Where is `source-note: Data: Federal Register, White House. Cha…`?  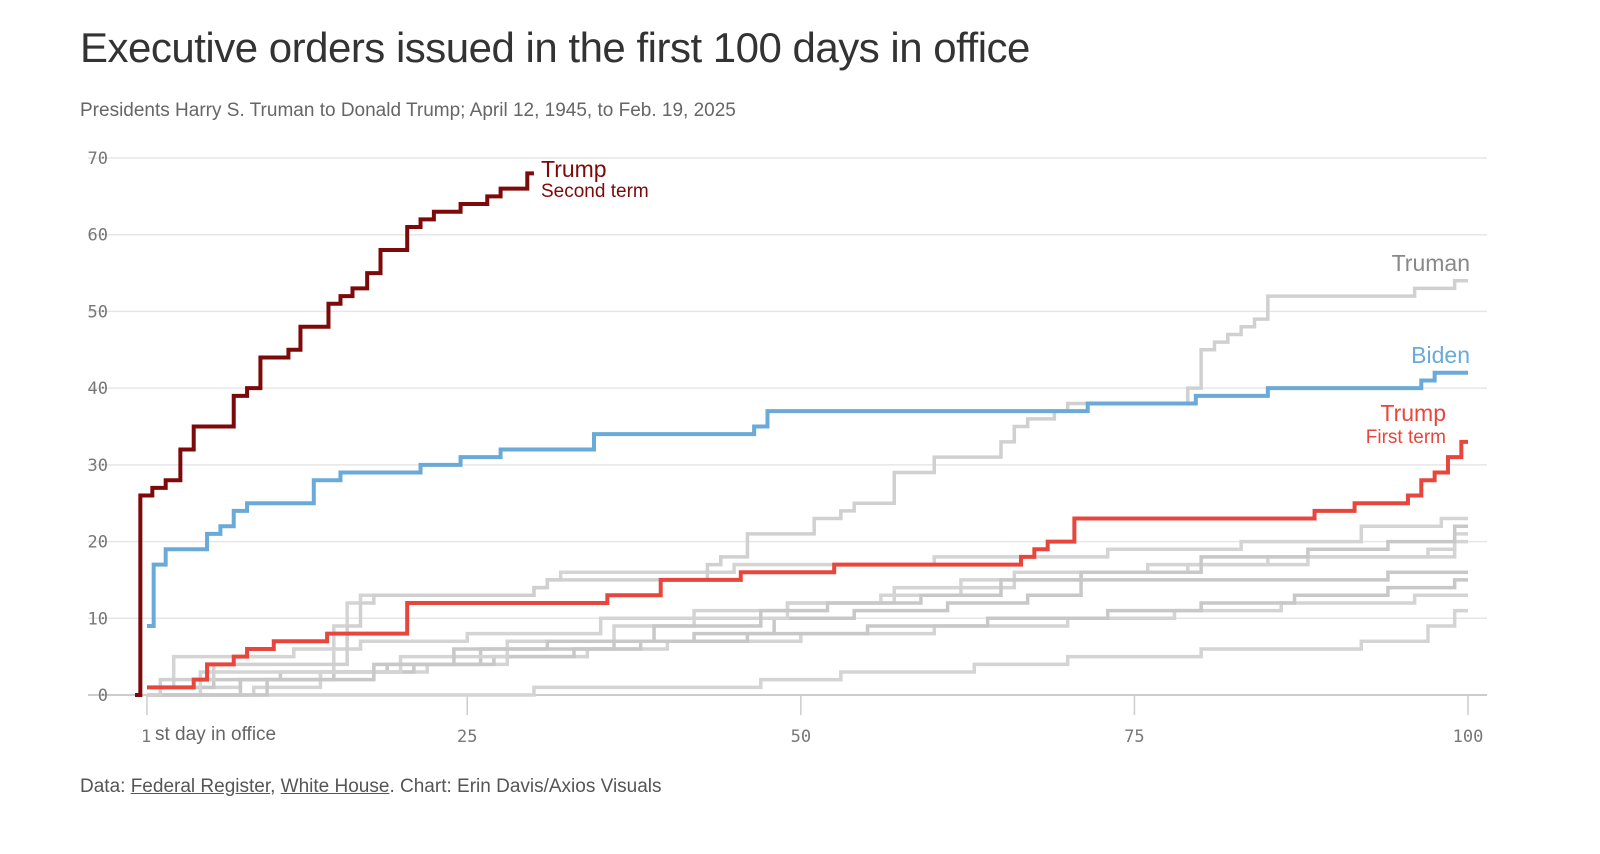
source-note: Data: Federal Register, White House. Cha… is located at coordinates (371, 787).